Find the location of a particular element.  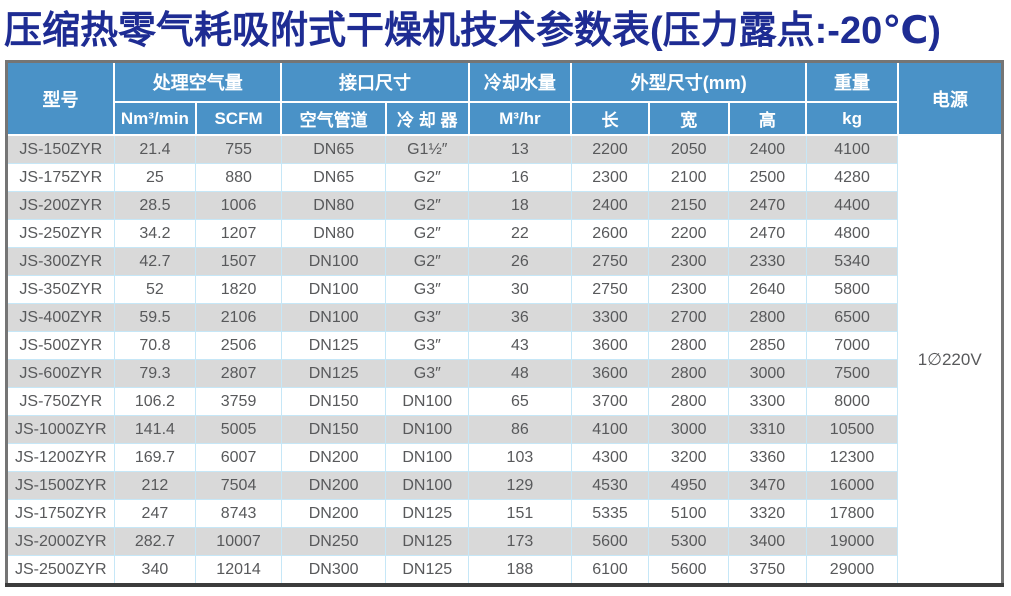

scfm-cell: 2106 is located at coordinates (238, 317).